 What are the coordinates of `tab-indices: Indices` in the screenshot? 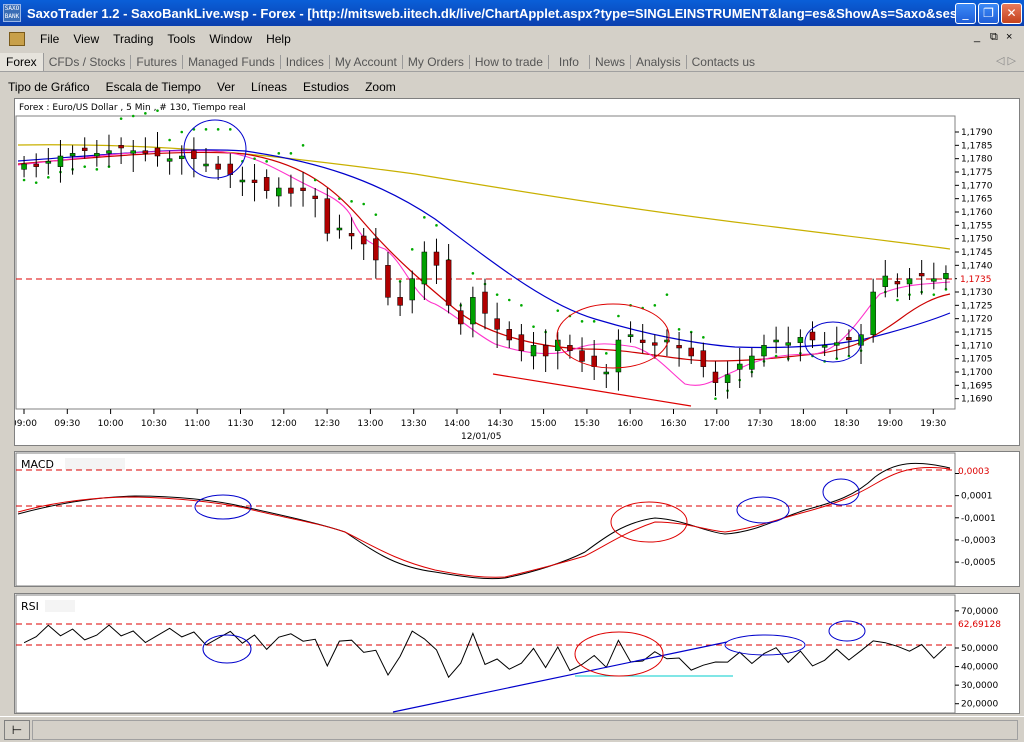 It's located at (305, 61).